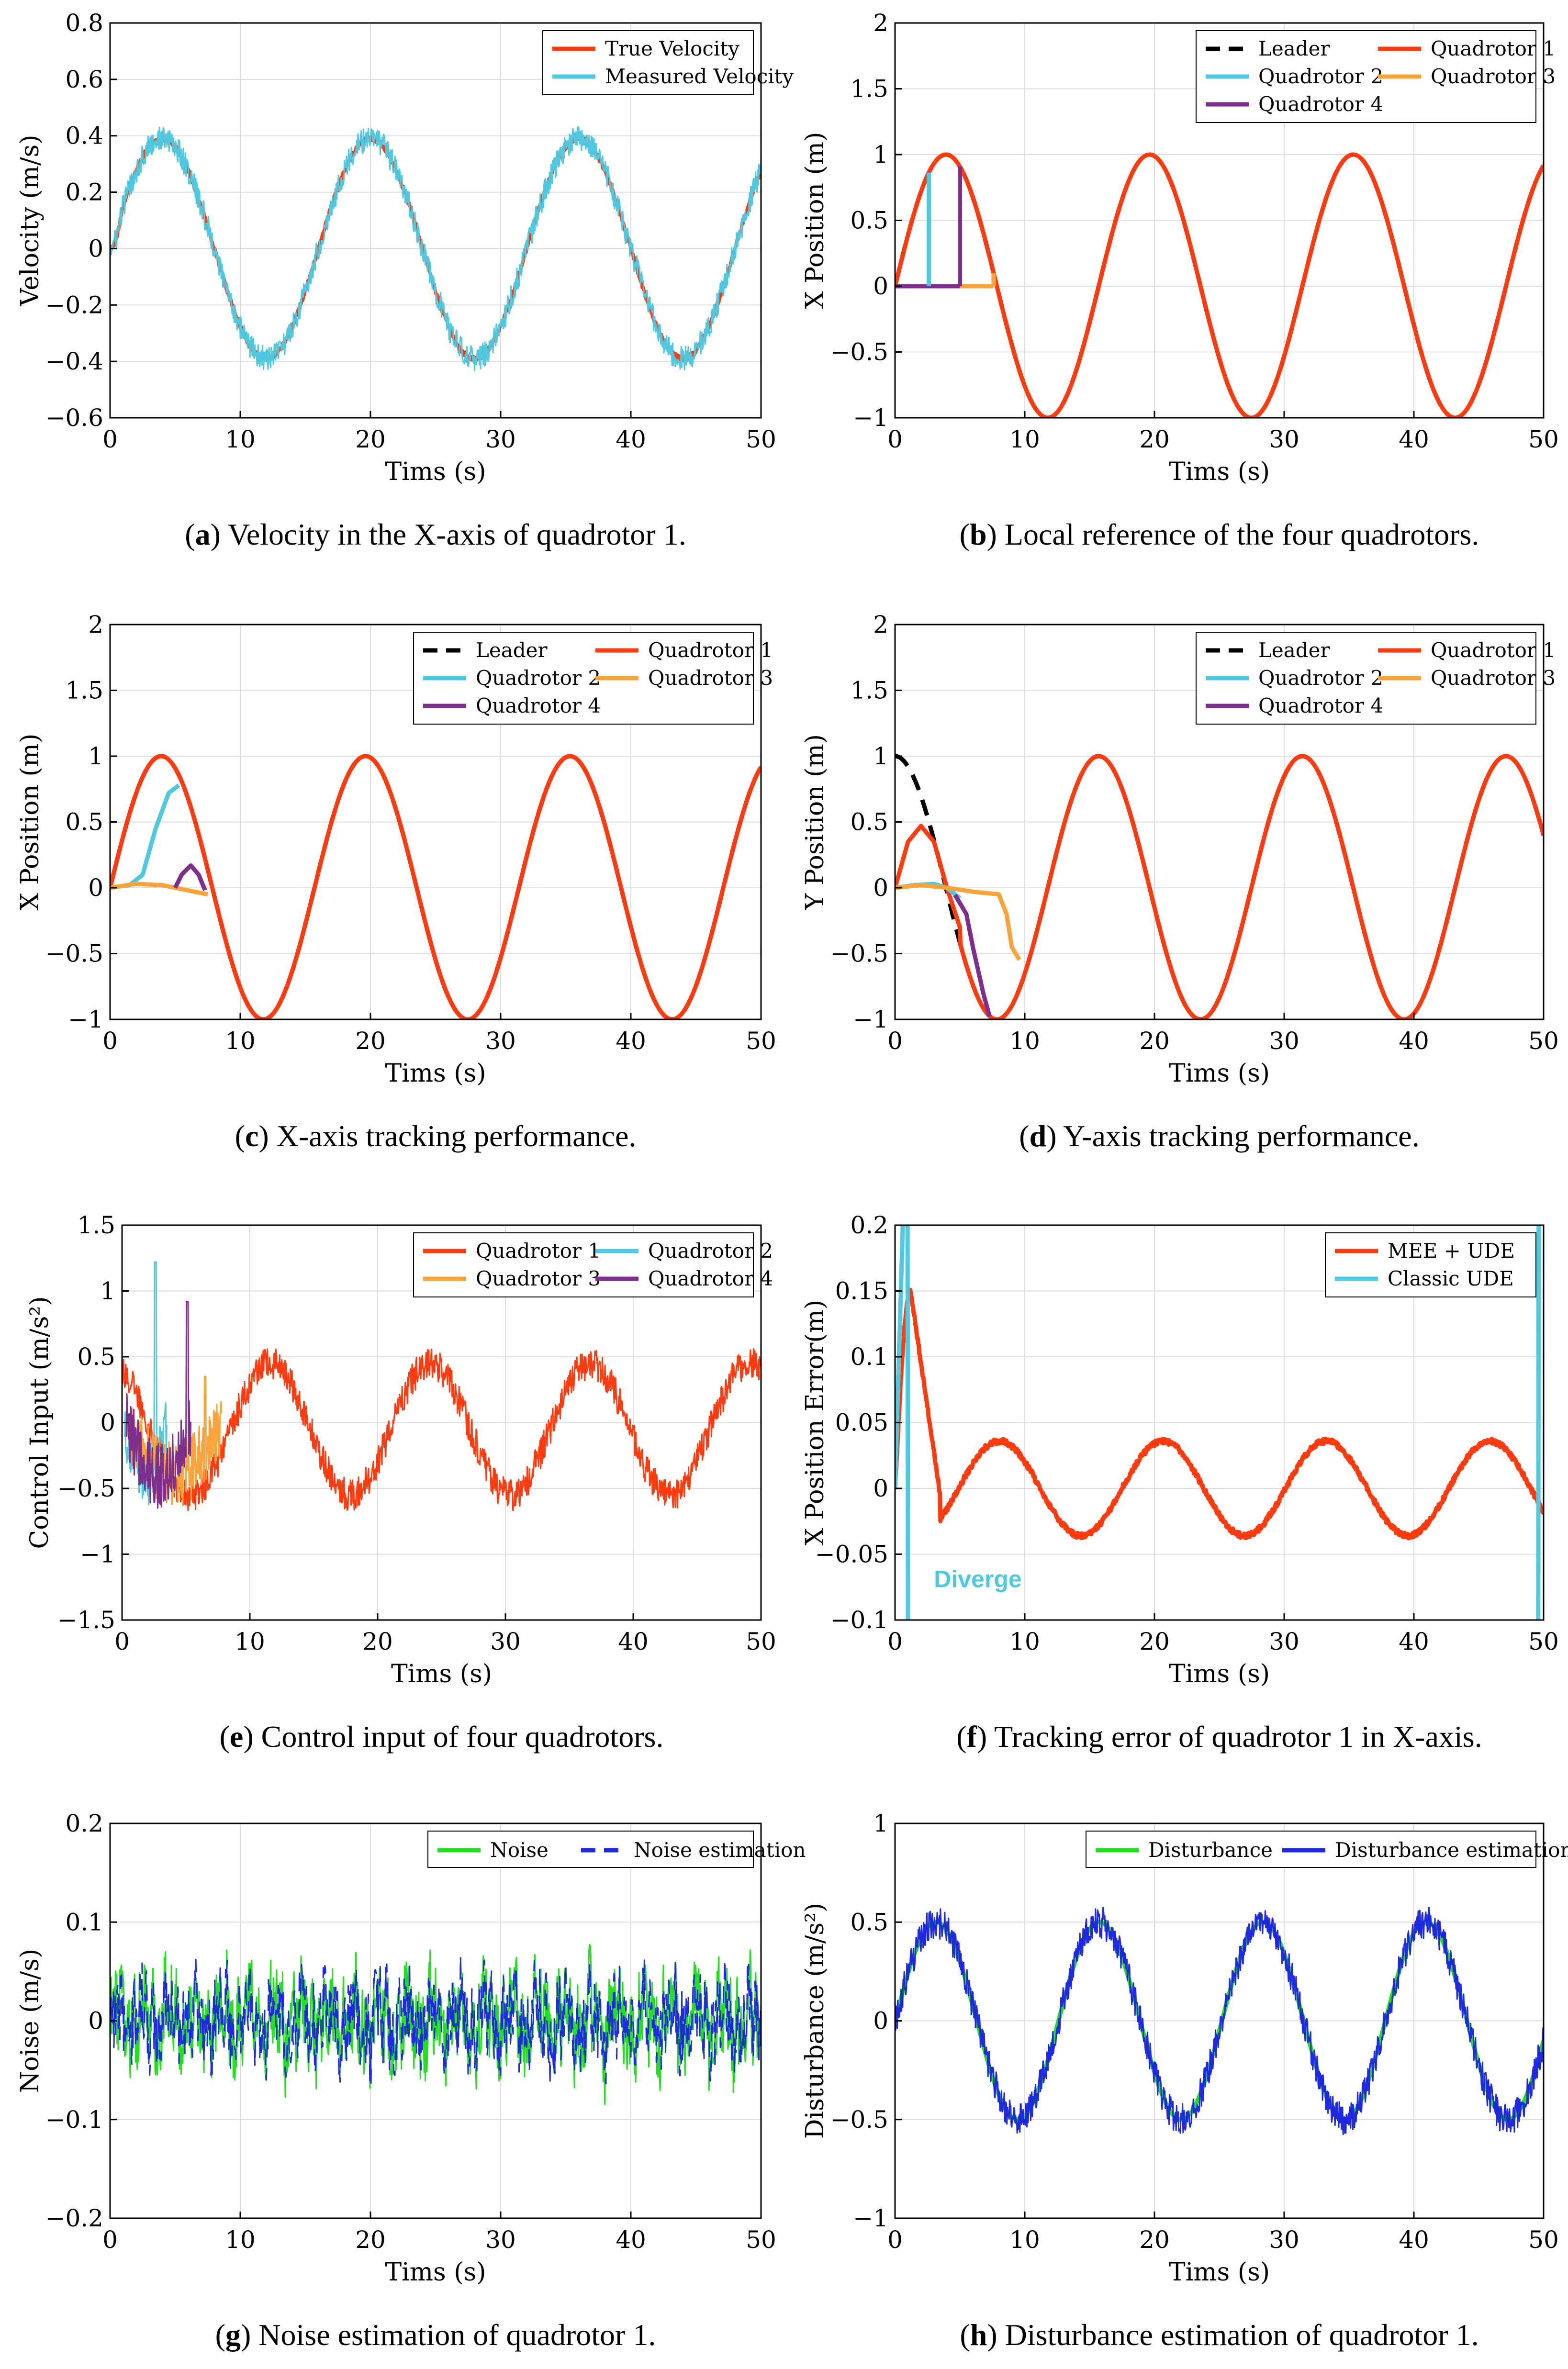 The height and width of the screenshot is (2369, 1568). I want to click on legend-entry: MEE + UDE, so click(1452, 1251).